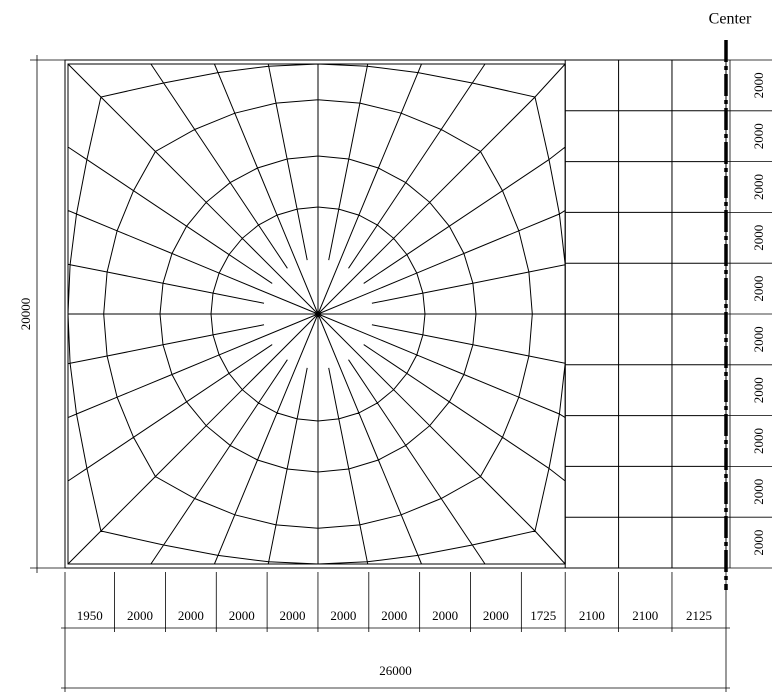 Image resolution: width=776 pixels, height=693 pixels. What do you see at coordinates (699, 615) in the screenshot?
I see `dimension-label: 2125` at bounding box center [699, 615].